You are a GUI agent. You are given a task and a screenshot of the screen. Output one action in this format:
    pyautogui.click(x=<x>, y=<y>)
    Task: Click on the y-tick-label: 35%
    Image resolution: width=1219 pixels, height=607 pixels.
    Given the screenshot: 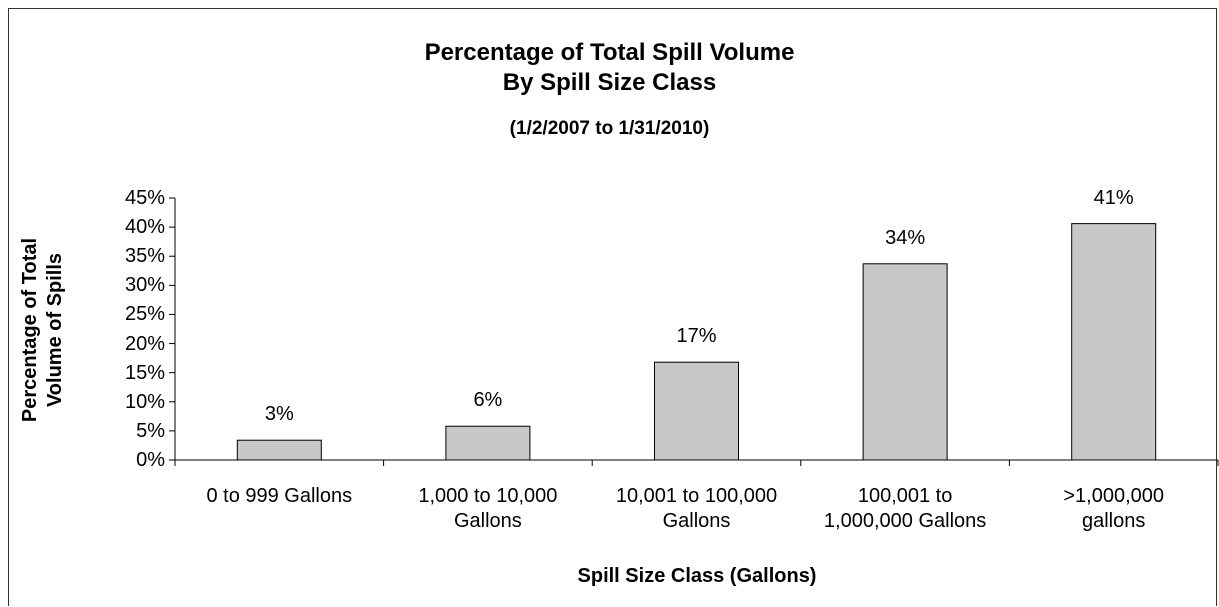 What is the action you would take?
    pyautogui.click(x=144, y=256)
    